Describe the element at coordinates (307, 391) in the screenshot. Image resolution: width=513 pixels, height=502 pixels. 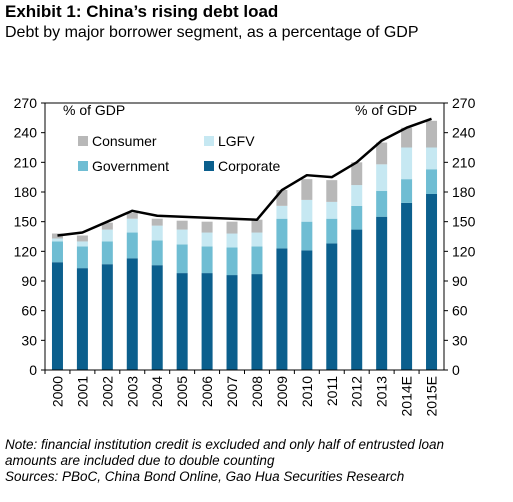
I see `x-tick-label-2010: 2010` at that location.